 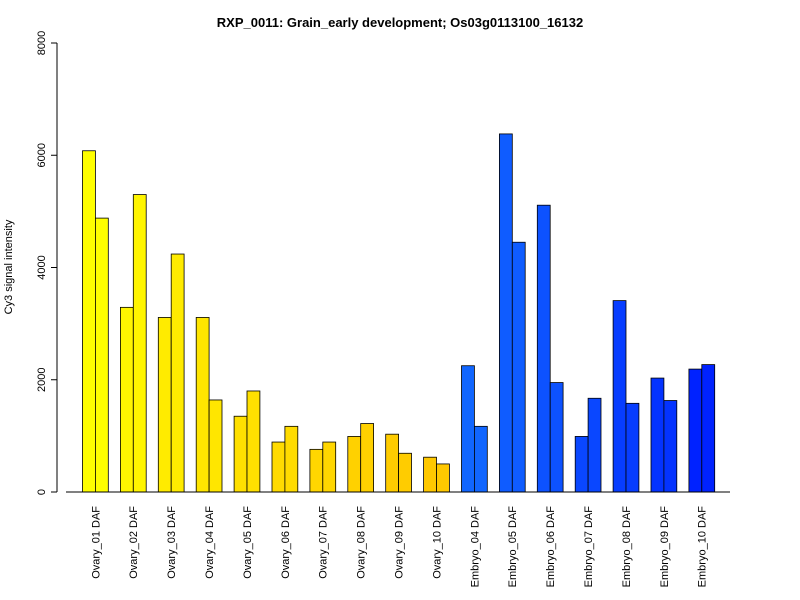 I want to click on x-tick-label: Ovary_06 DAF, so click(x=286, y=542).